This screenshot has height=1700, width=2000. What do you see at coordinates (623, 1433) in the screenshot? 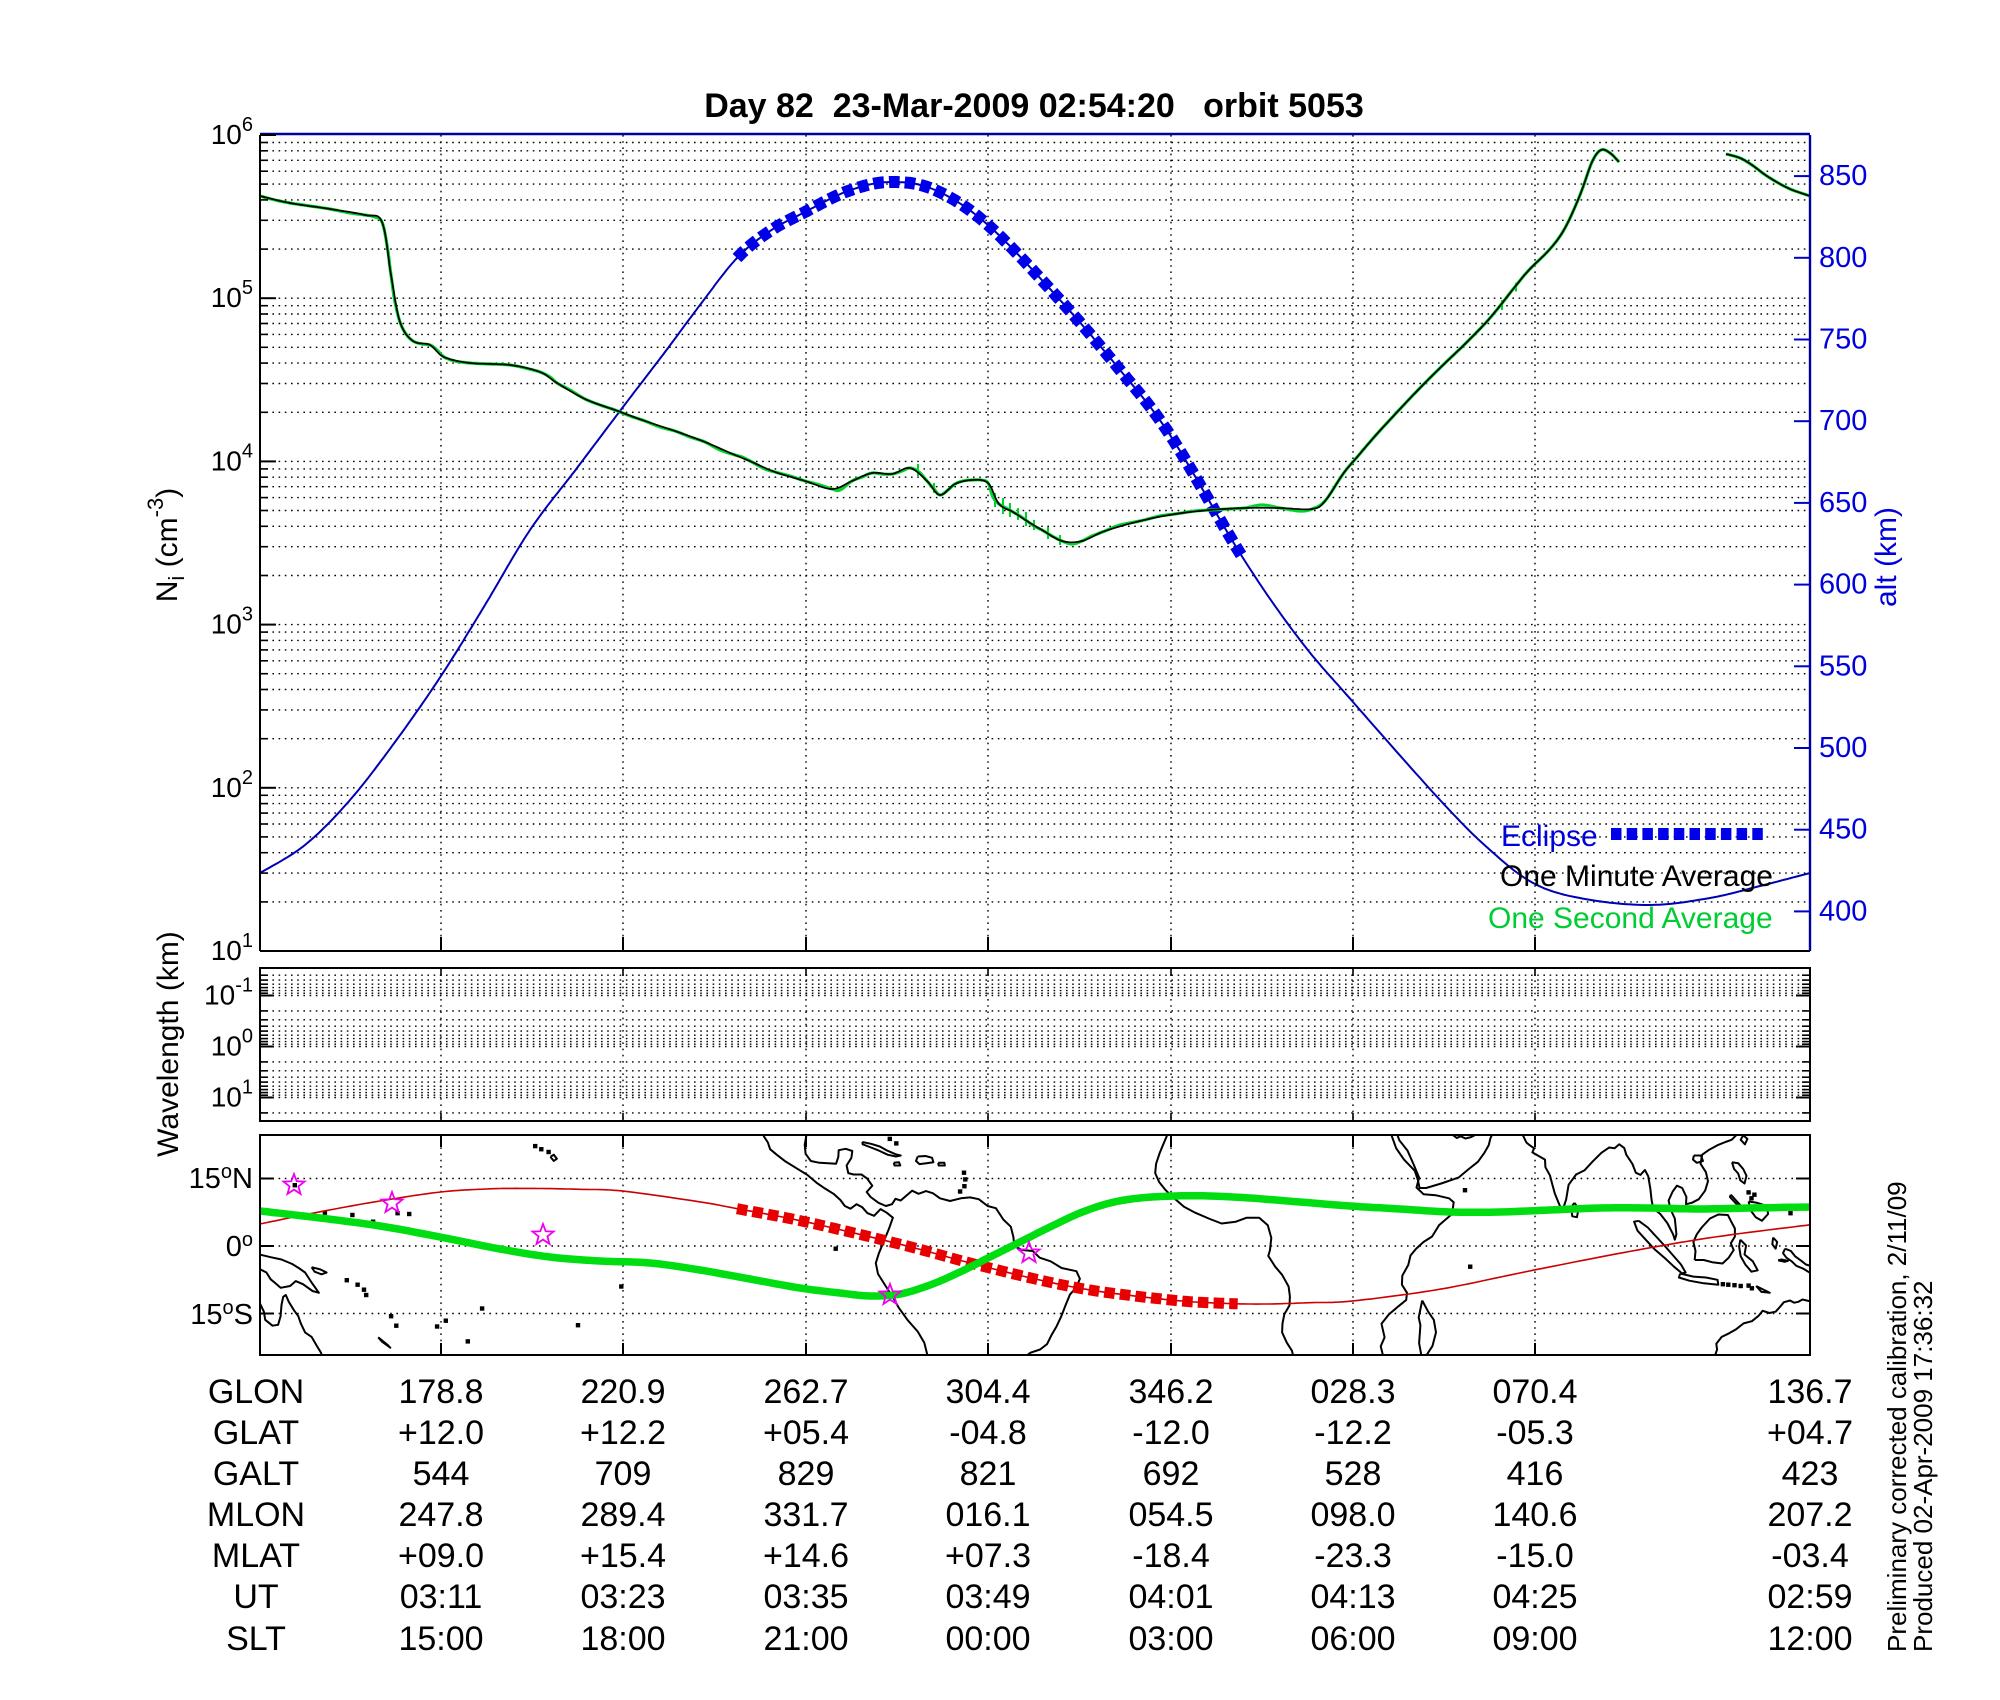
I see `svg-text: +12.2` at bounding box center [623, 1433].